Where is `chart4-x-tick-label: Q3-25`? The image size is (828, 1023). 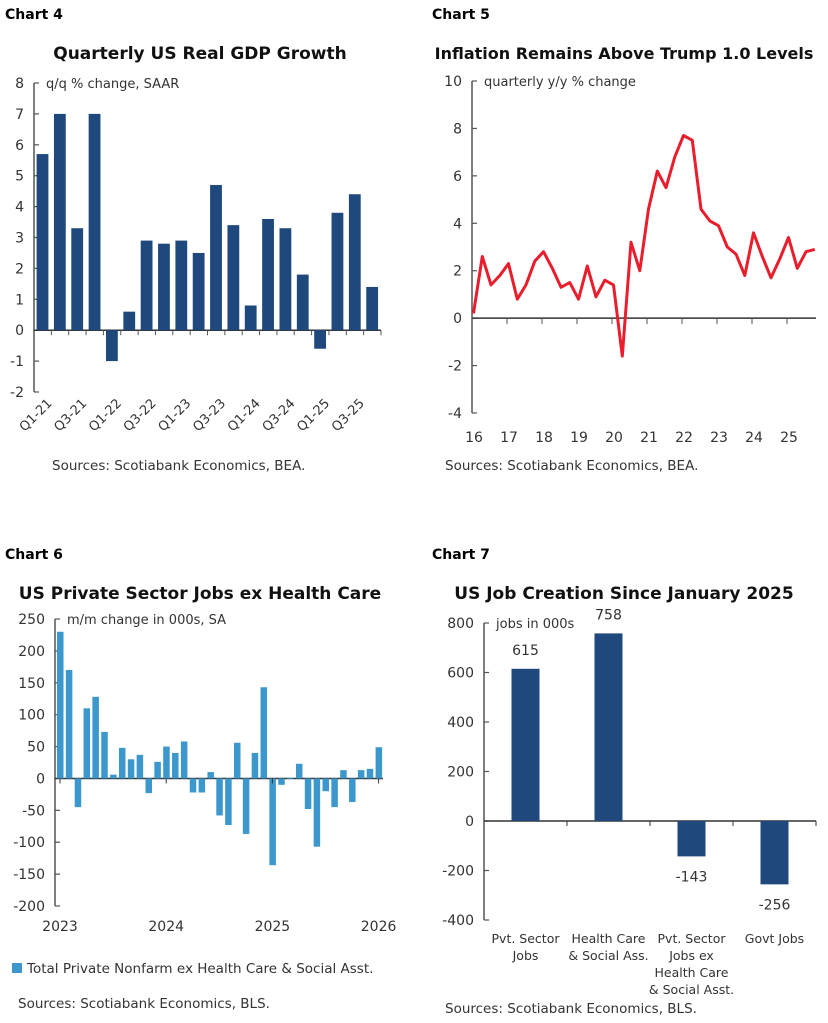 chart4-x-tick-label: Q3-25 is located at coordinates (348, 415).